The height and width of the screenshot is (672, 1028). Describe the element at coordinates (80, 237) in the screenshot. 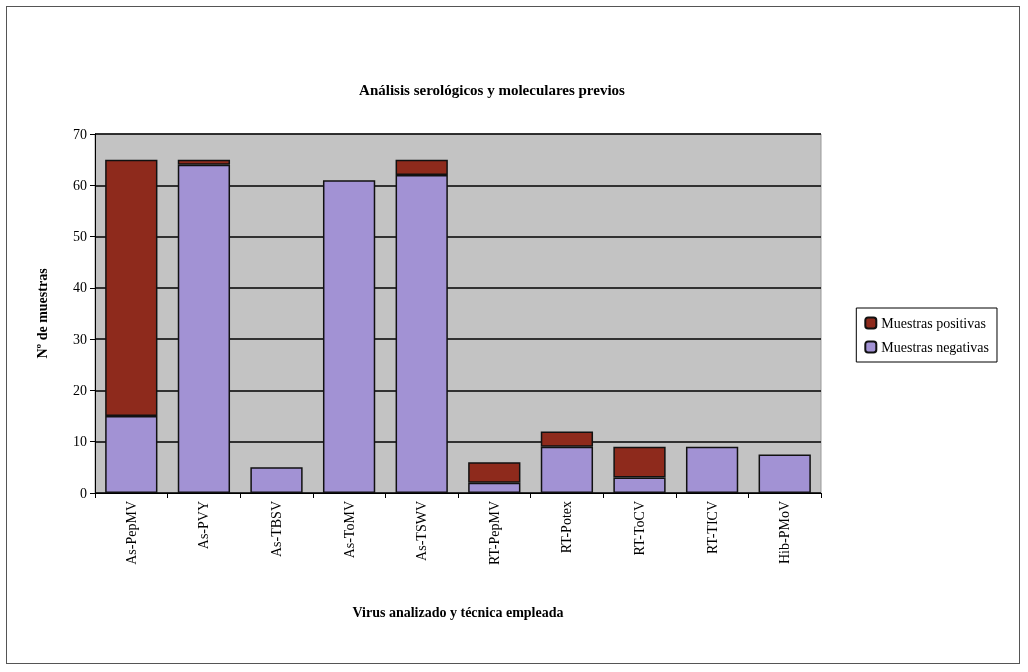

I see `y-tick-label: 50` at that location.